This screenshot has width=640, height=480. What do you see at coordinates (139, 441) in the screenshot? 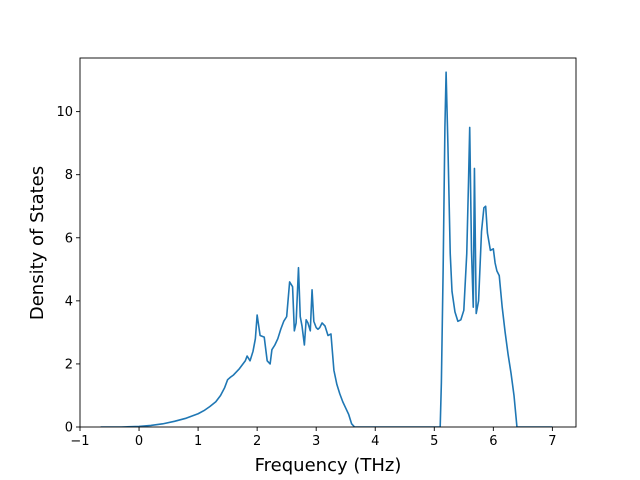
I see `x-tick-label: 0` at bounding box center [139, 441].